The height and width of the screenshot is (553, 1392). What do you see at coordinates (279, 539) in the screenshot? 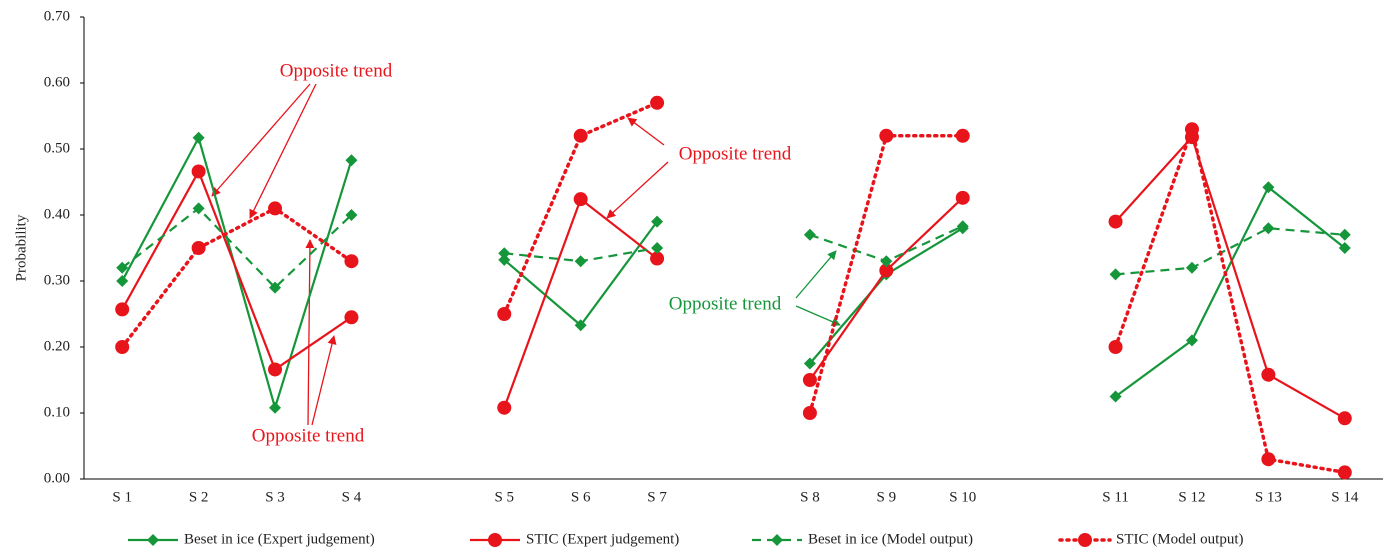
I see `legend-label: Beset in ice (Expert judgement)` at bounding box center [279, 539].